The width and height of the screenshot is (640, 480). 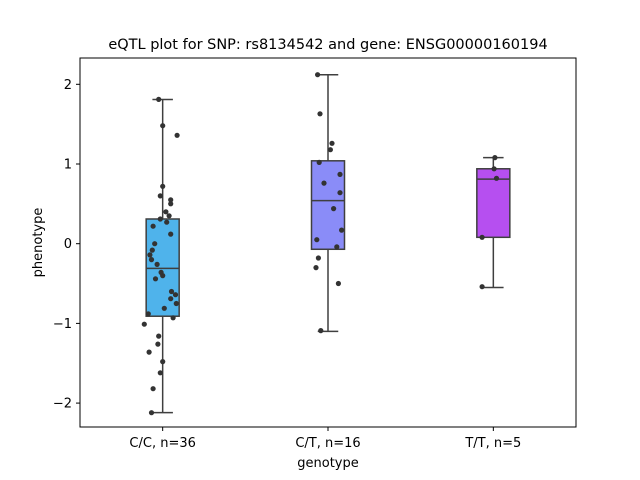 I want to click on y-tick-label: 1, so click(x=68, y=164).